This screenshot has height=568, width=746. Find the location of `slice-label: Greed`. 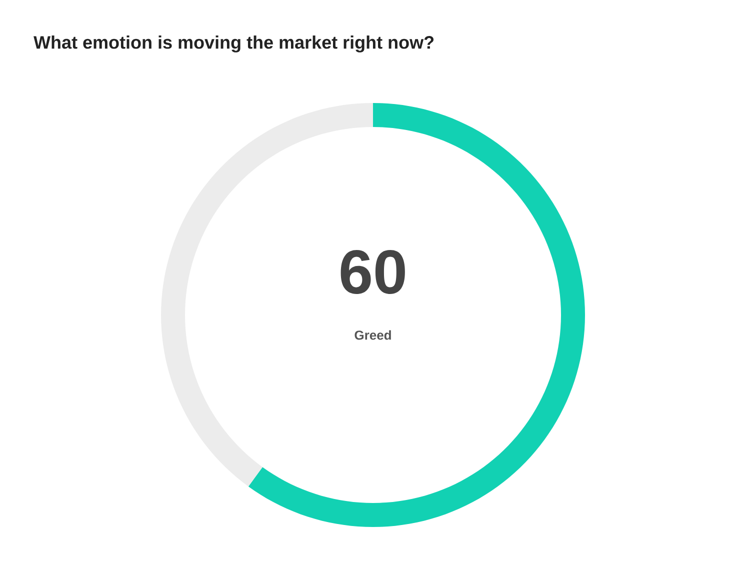

slice-label: Greed is located at coordinates (372, 335).